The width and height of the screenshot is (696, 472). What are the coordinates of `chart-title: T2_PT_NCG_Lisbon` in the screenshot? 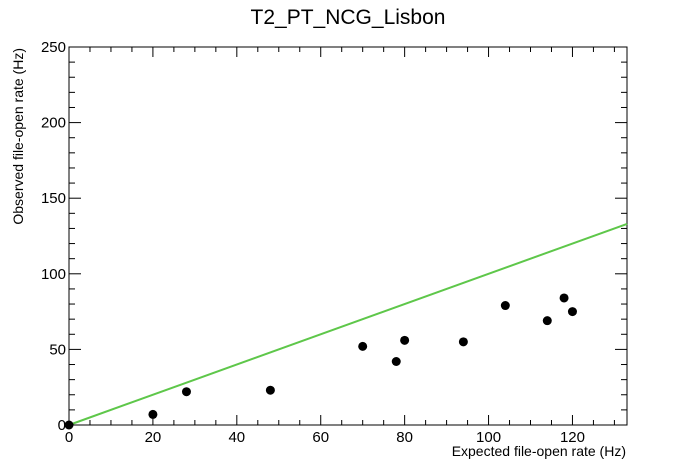 It's located at (348, 17).